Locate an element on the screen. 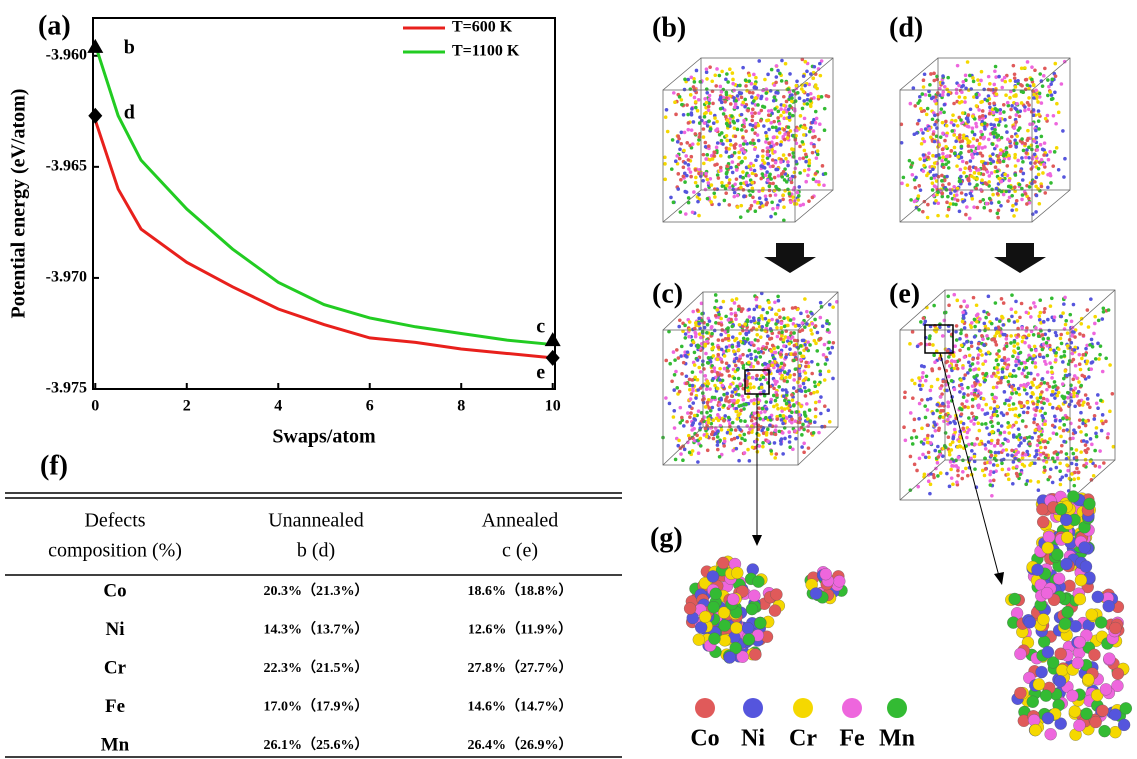 This screenshot has width=1137, height=759. table-cell: Co is located at coordinates (114, 590).